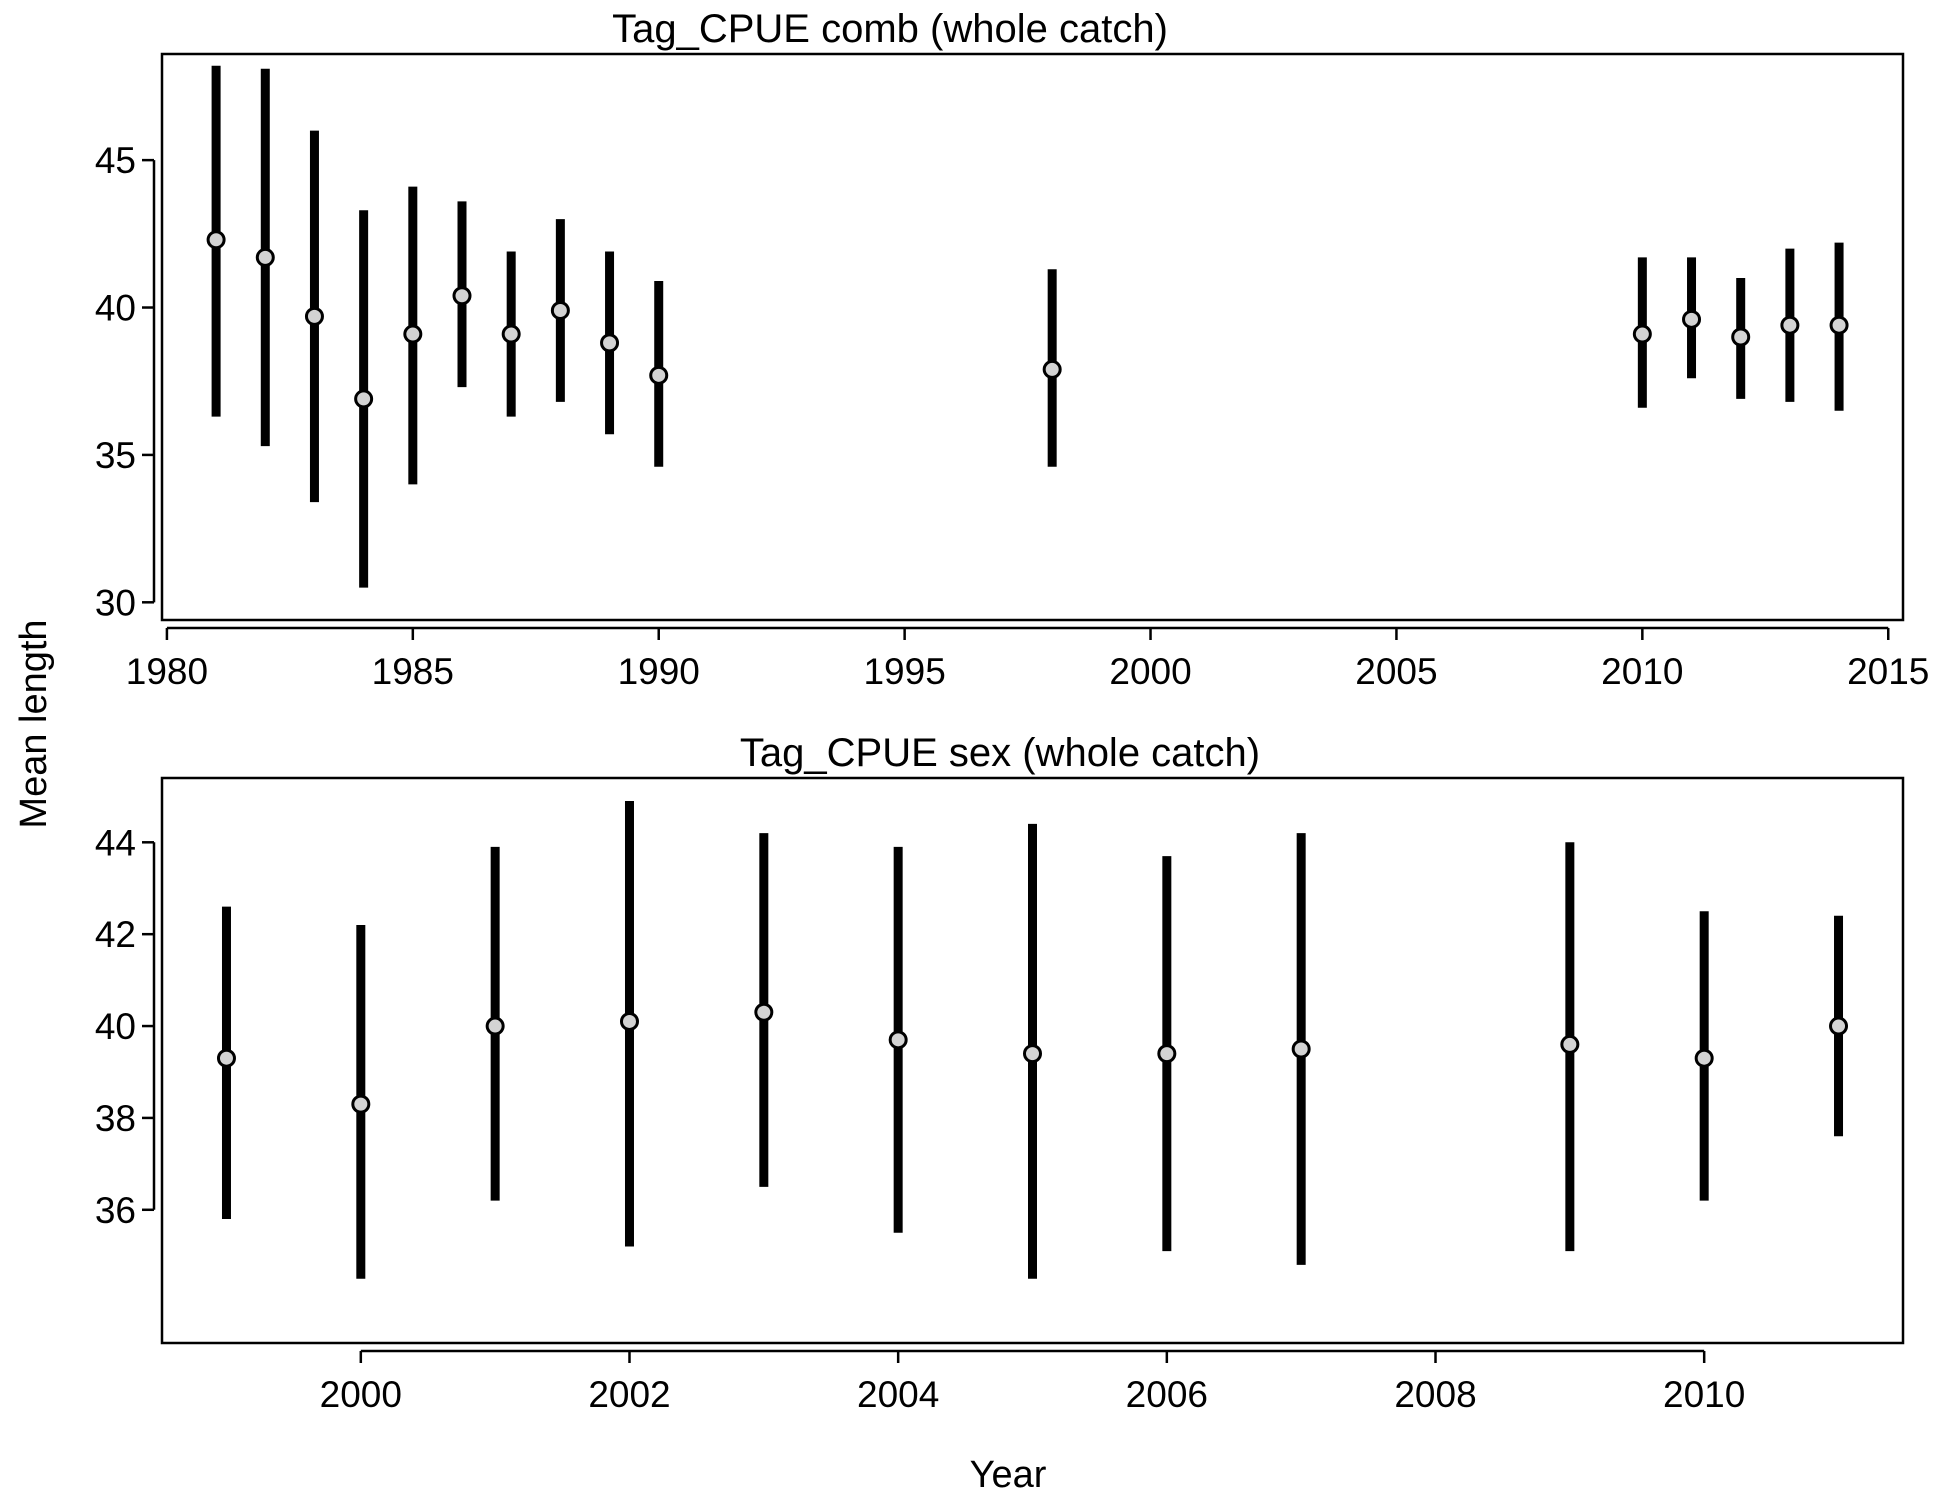 The height and width of the screenshot is (1500, 1950). I want to click on x-tick-label: 1980, so click(167, 671).